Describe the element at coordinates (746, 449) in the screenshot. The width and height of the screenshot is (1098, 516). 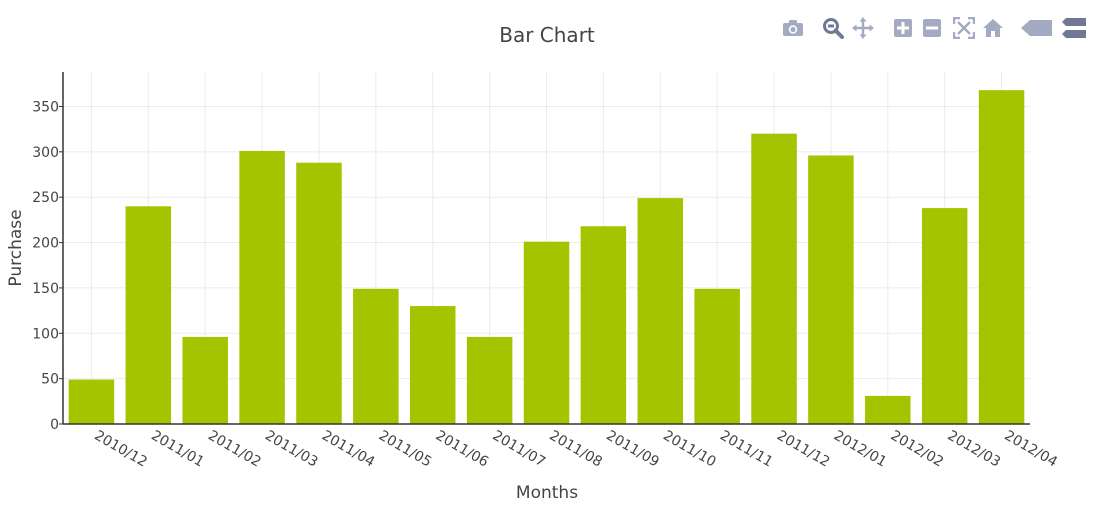
I see `x-tick-label: 2011/11` at that location.